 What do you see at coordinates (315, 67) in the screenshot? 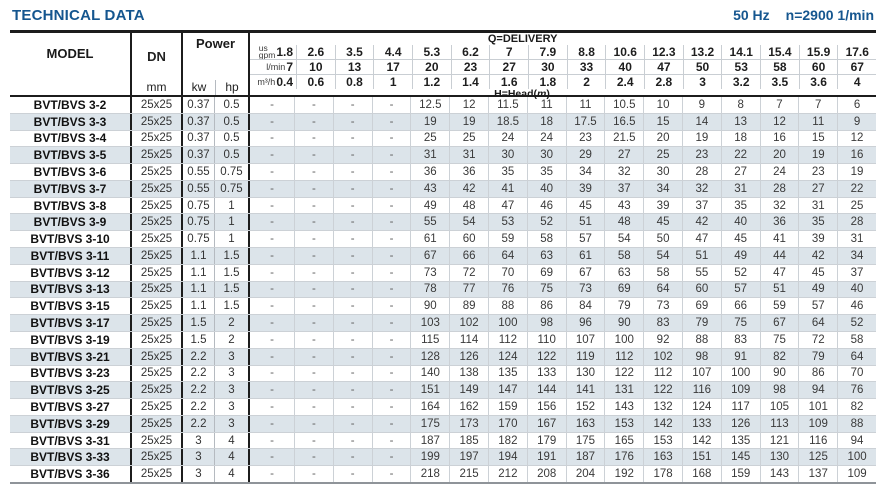
I see `flow-value-cell: 10` at bounding box center [315, 67].